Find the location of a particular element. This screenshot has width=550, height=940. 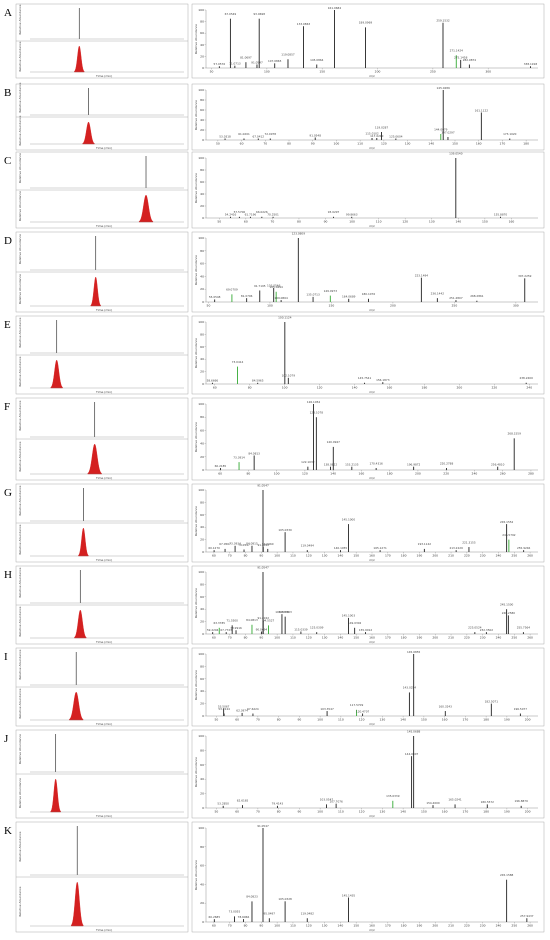

ms-peak-label: 60.2685 is located at coordinates (215, 917).